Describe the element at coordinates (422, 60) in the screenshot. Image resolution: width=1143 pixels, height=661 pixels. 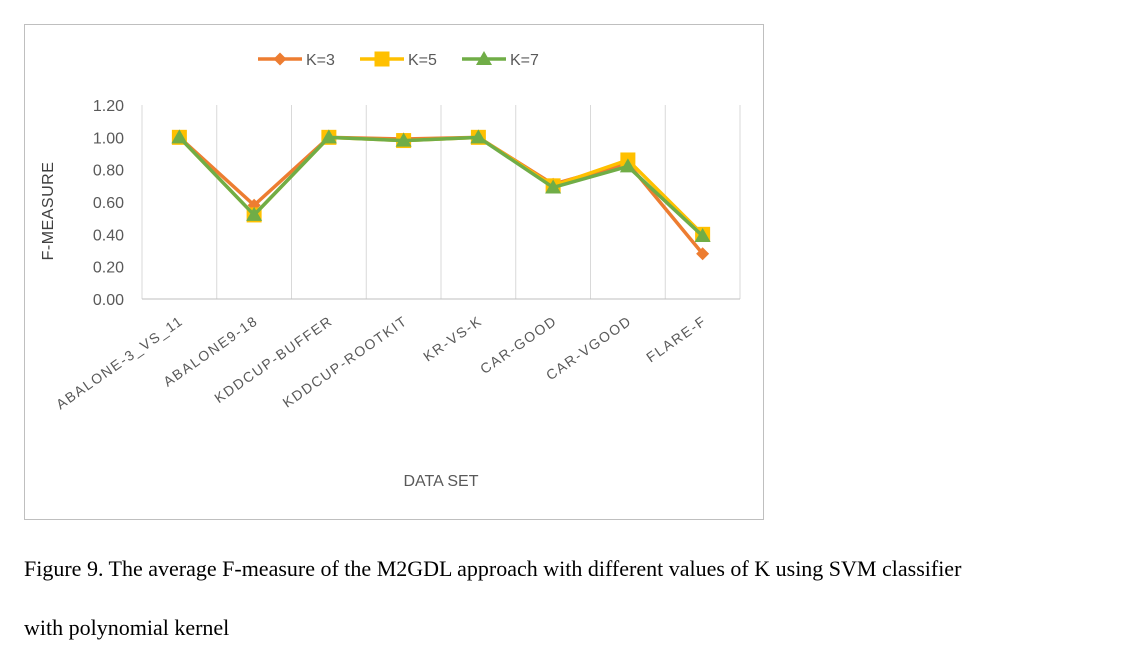
I see `legend-label: K=5` at that location.